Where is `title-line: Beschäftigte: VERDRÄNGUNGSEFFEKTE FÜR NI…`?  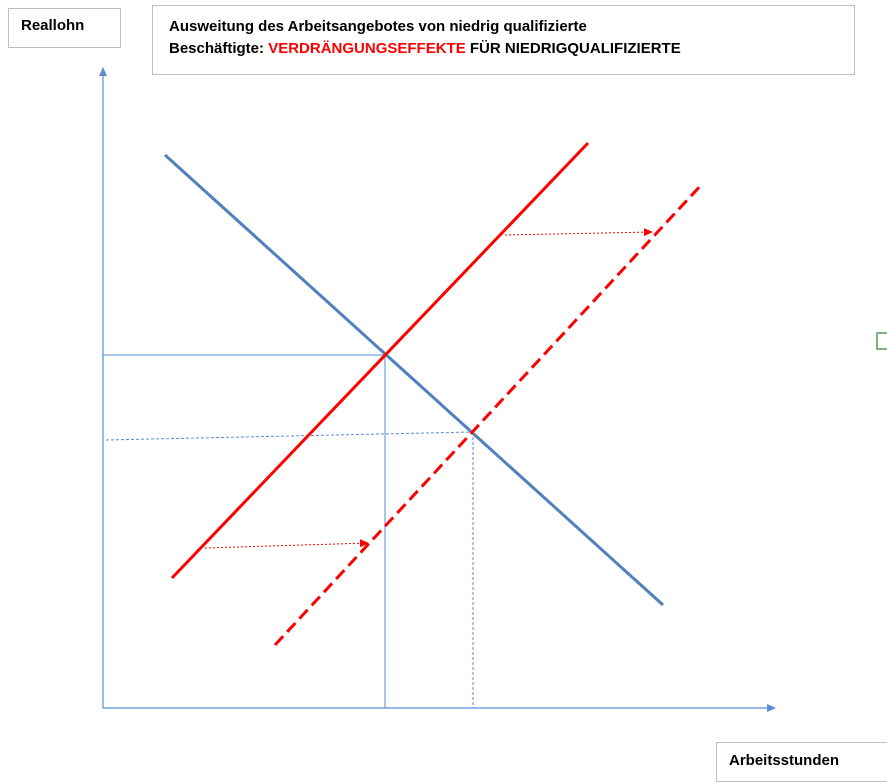 title-line: Beschäftigte: VERDRÄNGUNGSEFFEKTE FÜR NI… is located at coordinates (511, 49).